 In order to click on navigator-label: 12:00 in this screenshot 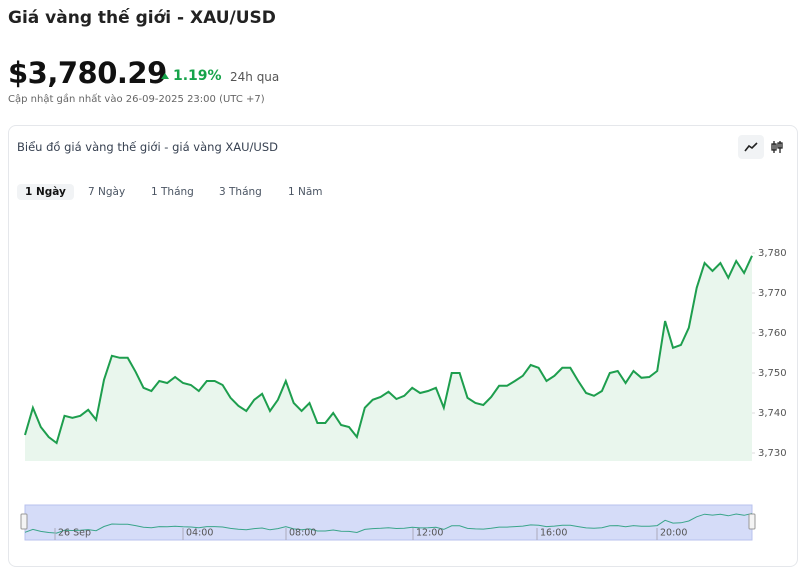, I will do `click(429, 533)`.